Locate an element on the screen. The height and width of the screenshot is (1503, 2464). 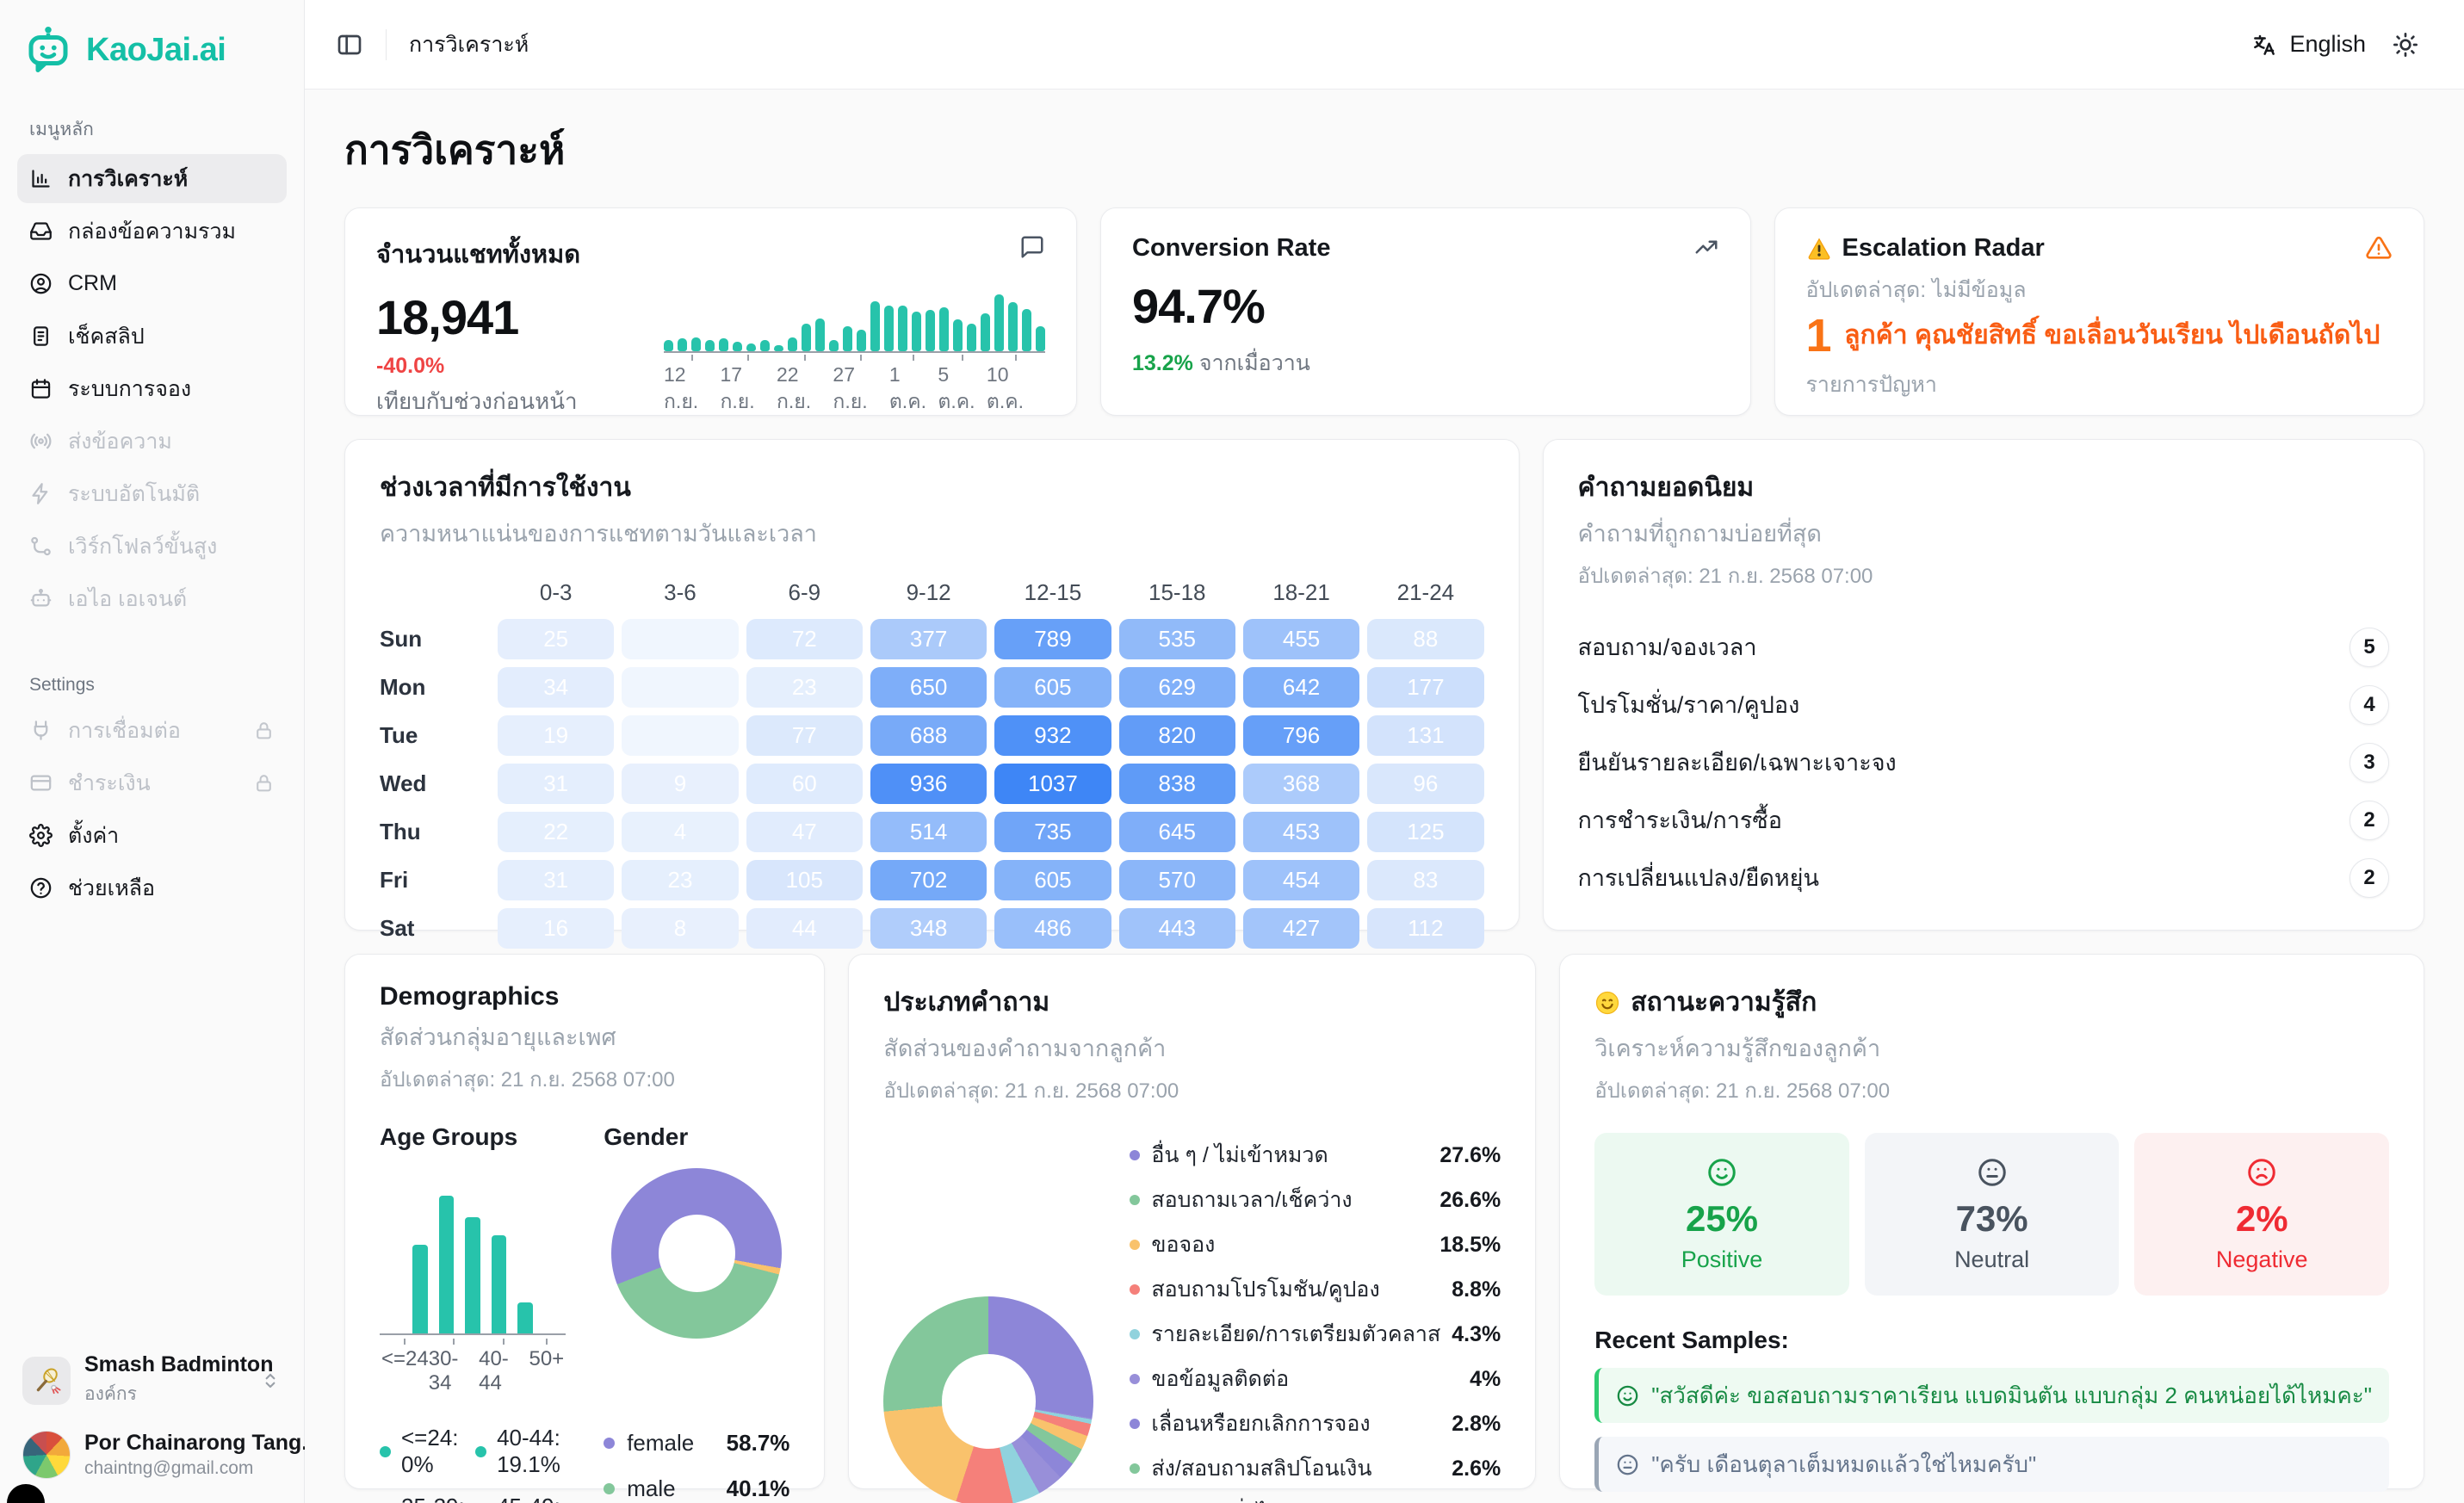
question-type-legend-row: ขอจอง 18.5% is located at coordinates (1315, 1245).